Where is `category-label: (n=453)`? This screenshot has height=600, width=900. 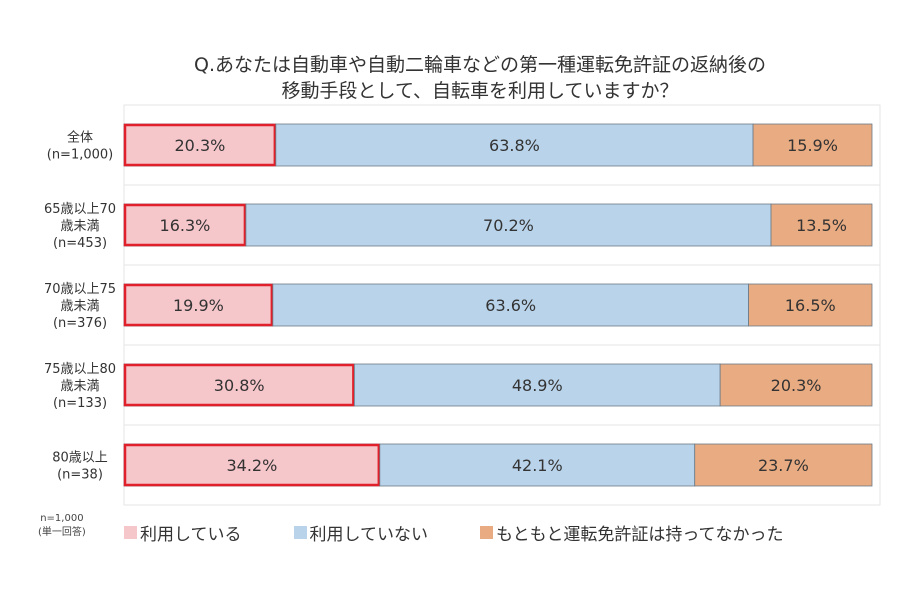
category-label: (n=453) is located at coordinates (80, 243).